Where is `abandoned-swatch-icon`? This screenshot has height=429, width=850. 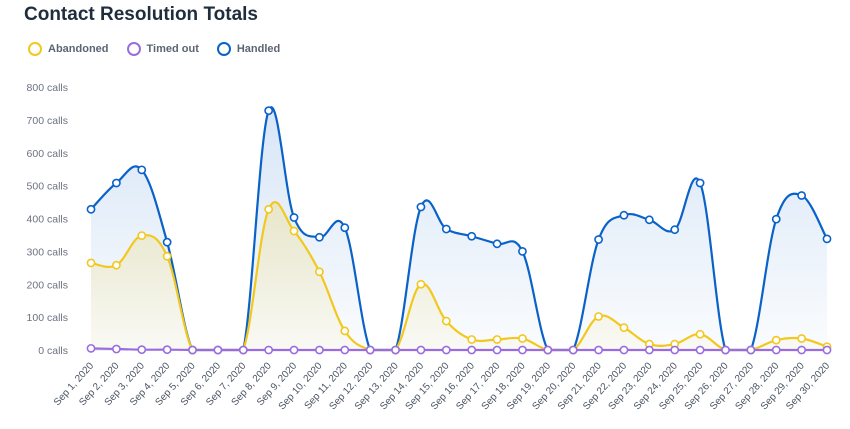 abandoned-swatch-icon is located at coordinates (35, 49).